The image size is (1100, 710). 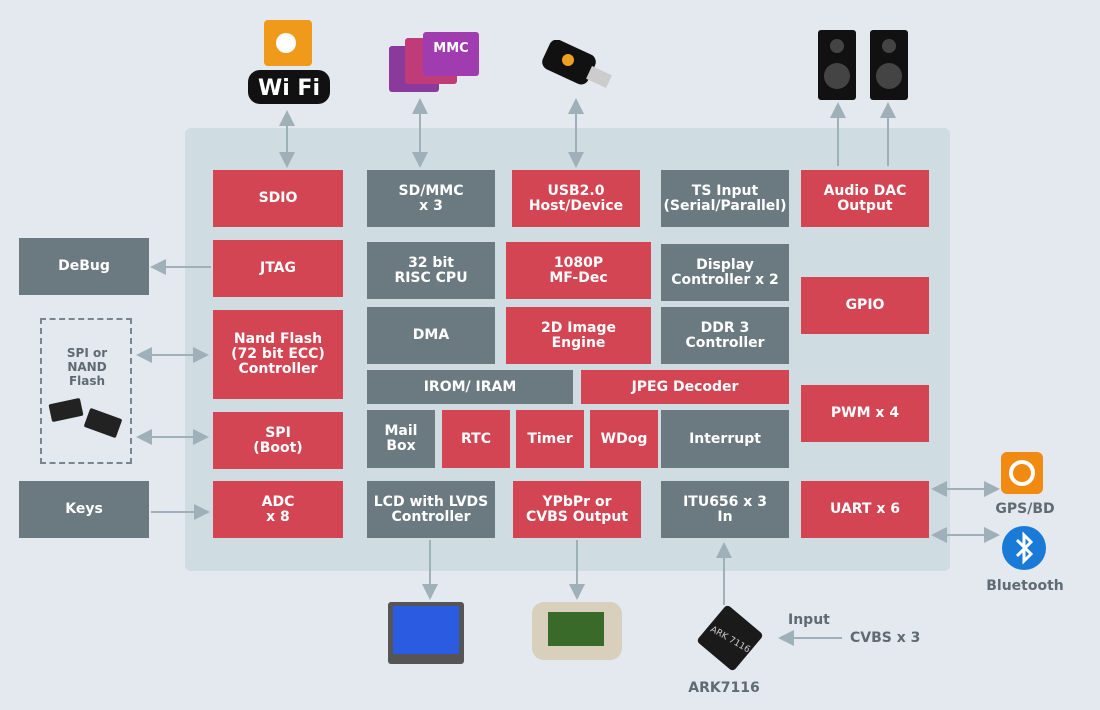 I want to click on wifi-logo-text: Wi Fi, so click(x=289, y=88).